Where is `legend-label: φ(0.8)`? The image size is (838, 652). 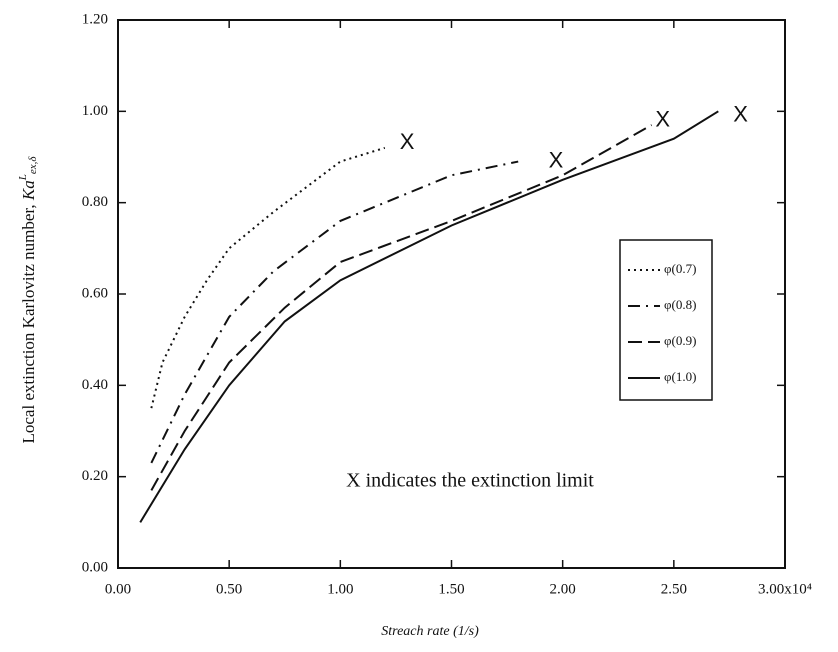 legend-label: φ(0.8) is located at coordinates (680, 304).